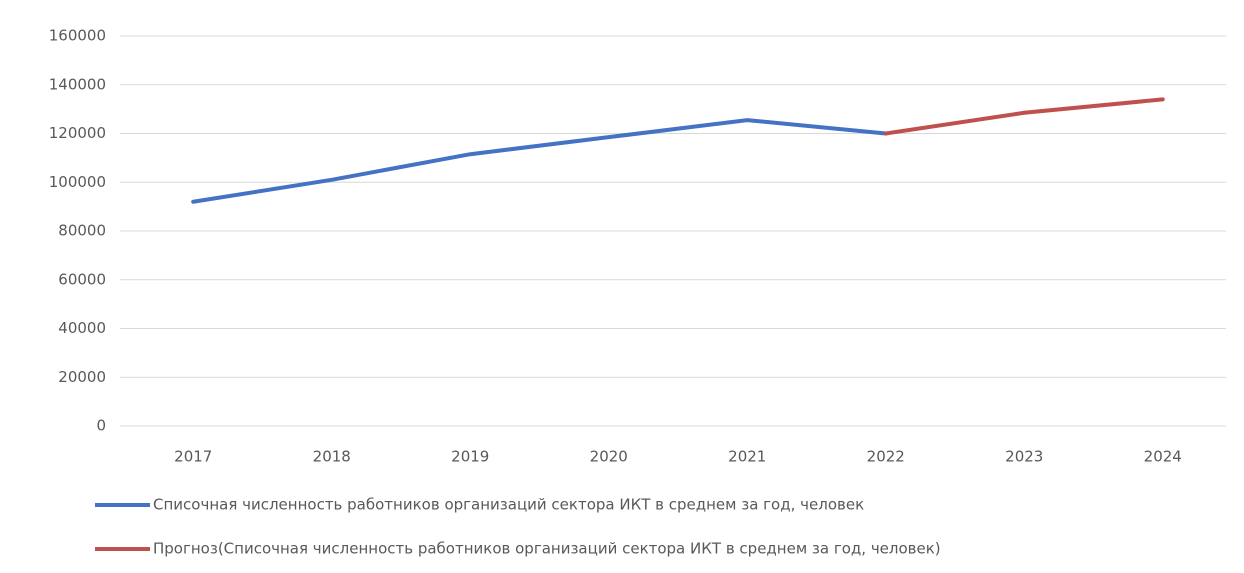 The width and height of the screenshot is (1244, 573). Describe the element at coordinates (101, 426) in the screenshot. I see `y-tick-label: 0` at that location.